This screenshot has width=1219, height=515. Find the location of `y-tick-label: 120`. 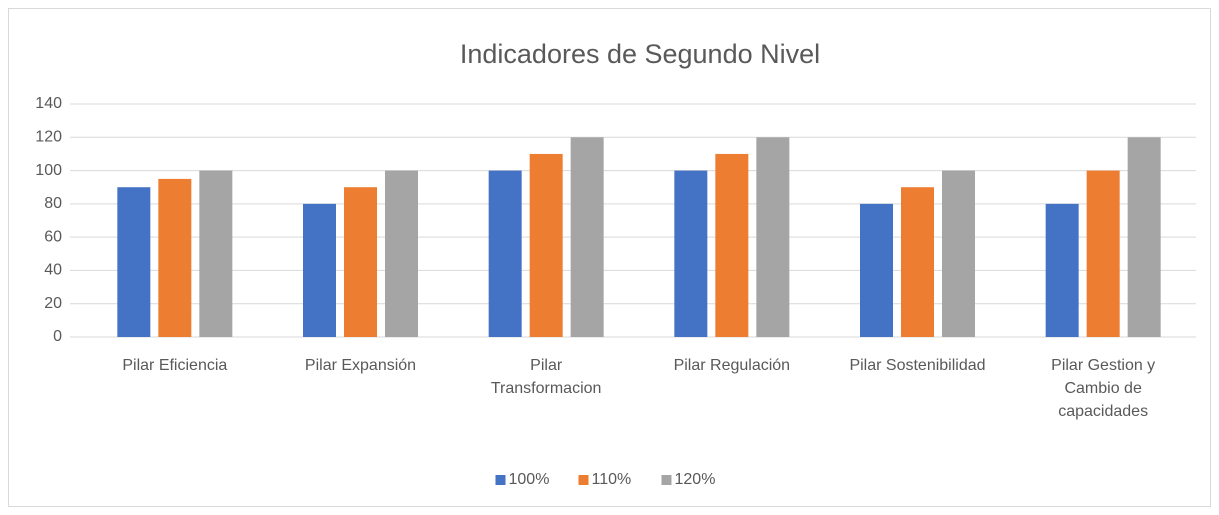

y-tick-label: 120 is located at coordinates (48, 137).